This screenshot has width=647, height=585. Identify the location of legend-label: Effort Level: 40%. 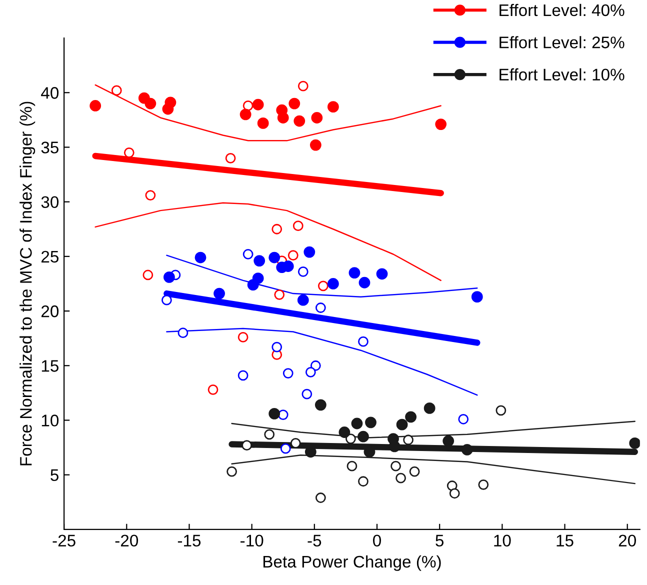
(562, 10).